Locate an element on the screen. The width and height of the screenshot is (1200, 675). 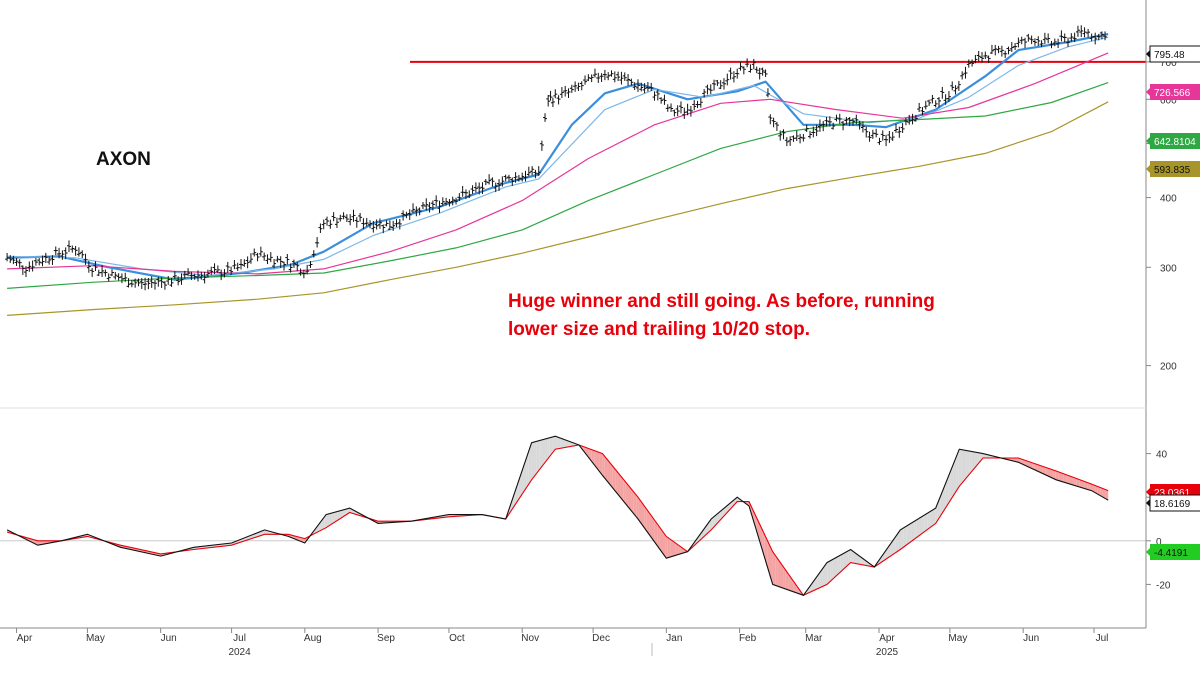
osc-last-value-label: 18.6169 is located at coordinates (1172, 504).